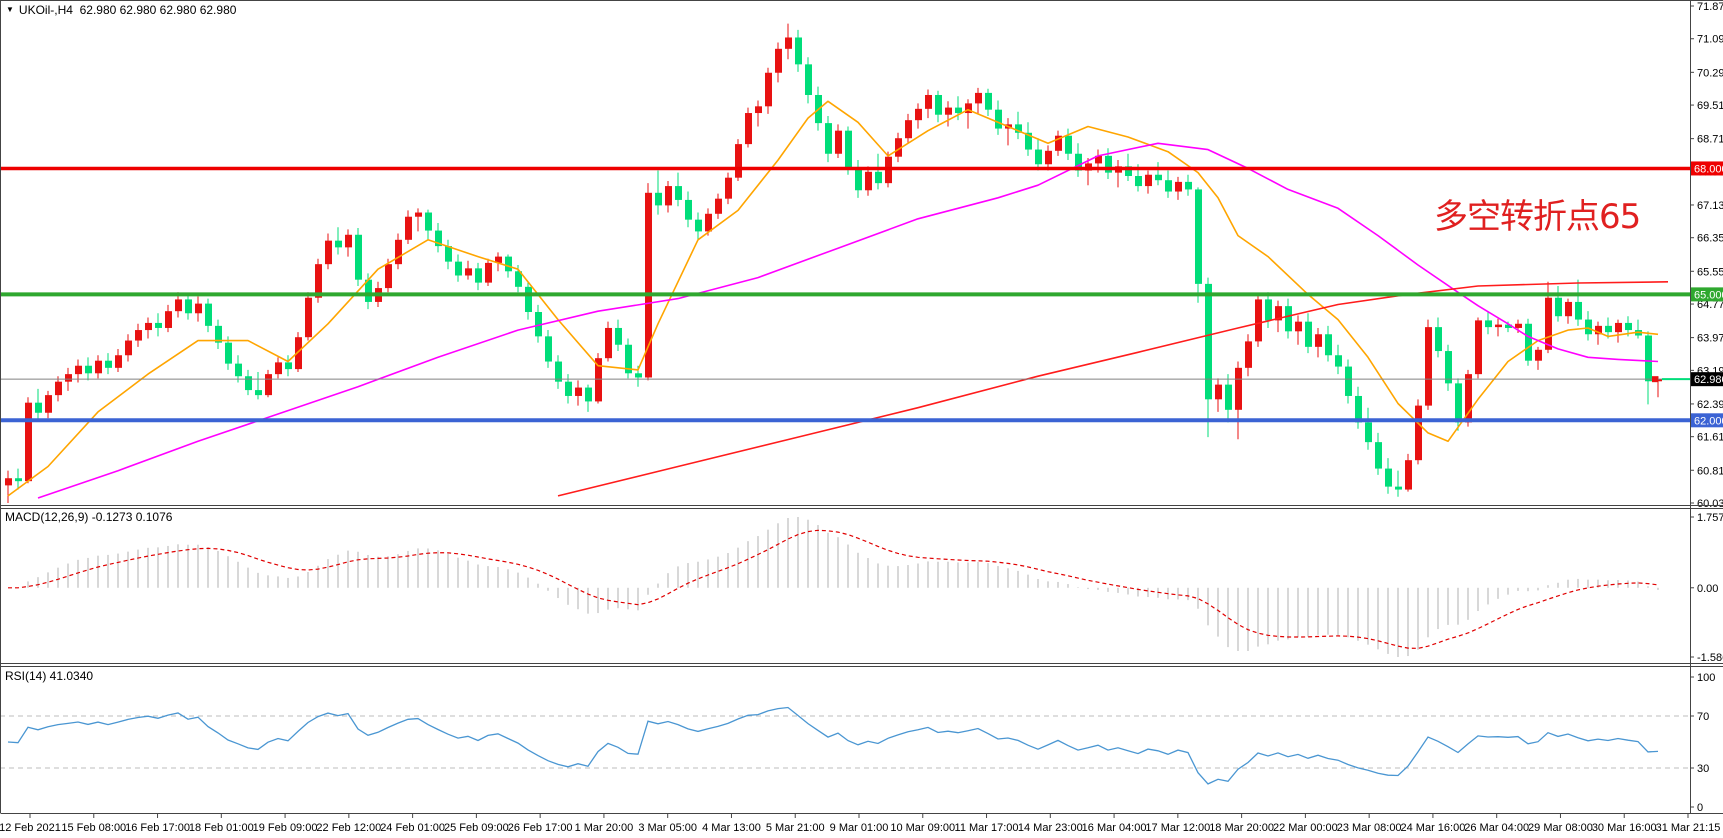 The image size is (1723, 838). What do you see at coordinates (476, 828) in the screenshot?
I see `svg-text: 25 Feb 09:00` at bounding box center [476, 828].